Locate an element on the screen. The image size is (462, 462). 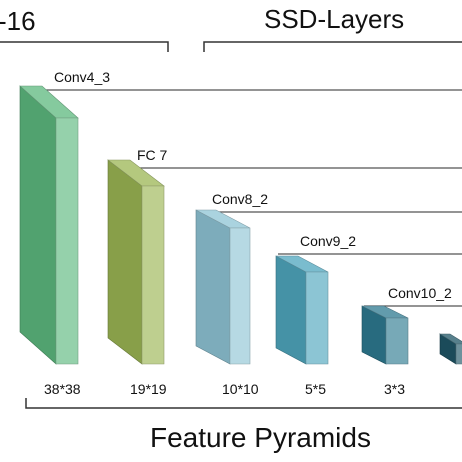
conv9-2-side-face is located at coordinates (291, 310).